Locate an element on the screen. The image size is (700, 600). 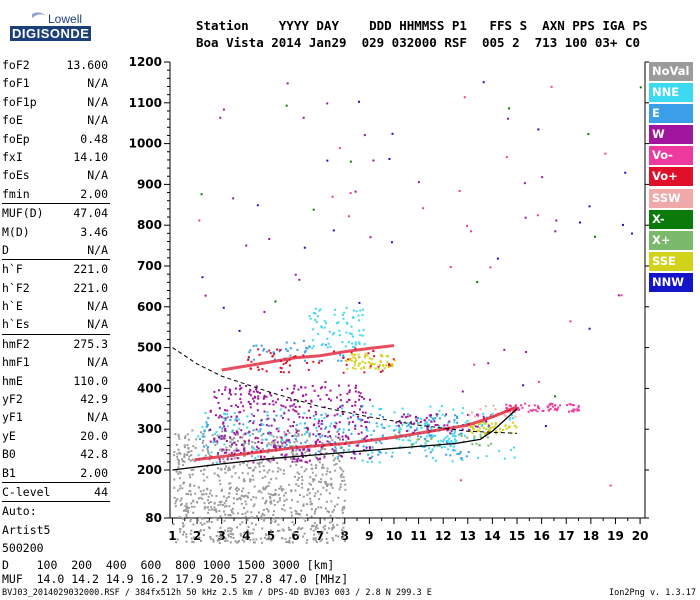
x-tick-label: 10 is located at coordinates (394, 536).